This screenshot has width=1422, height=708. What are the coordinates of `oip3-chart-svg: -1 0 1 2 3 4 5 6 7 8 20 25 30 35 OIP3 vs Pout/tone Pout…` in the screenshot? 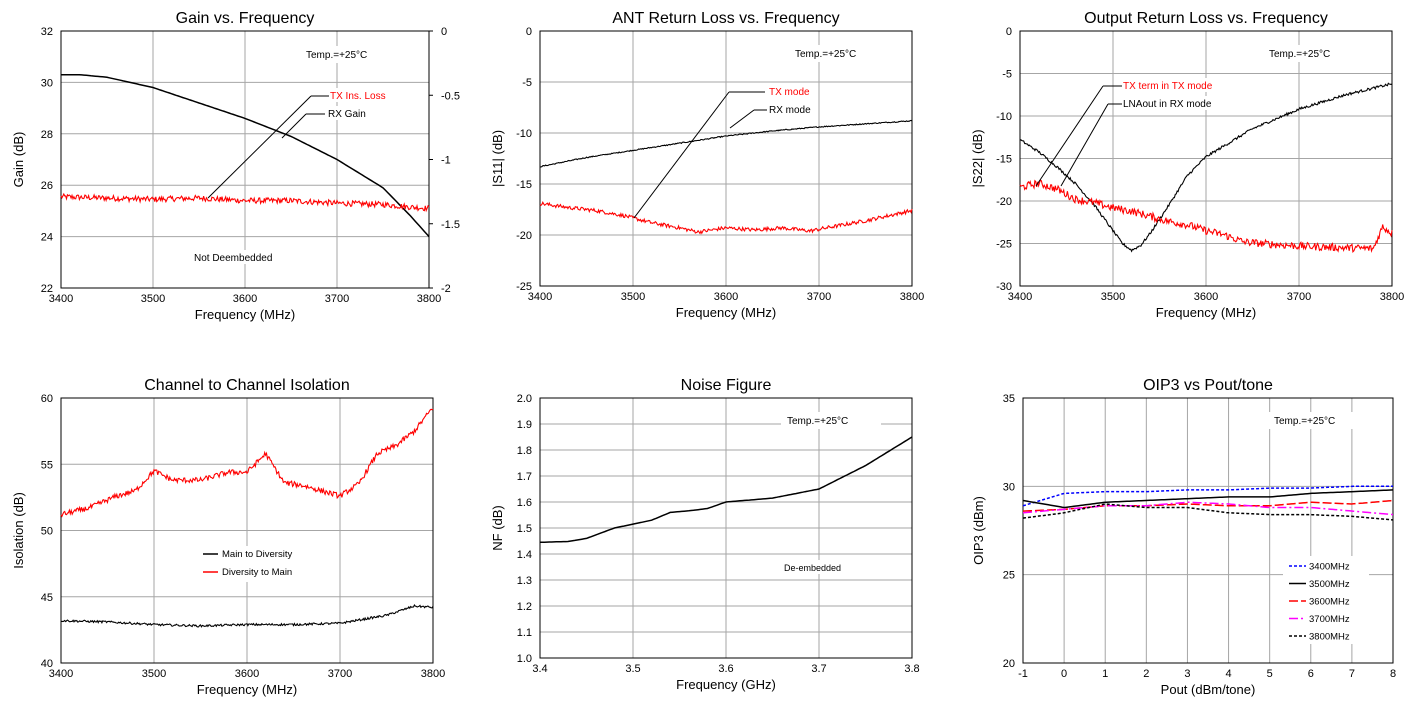 It's located at (1183, 537).